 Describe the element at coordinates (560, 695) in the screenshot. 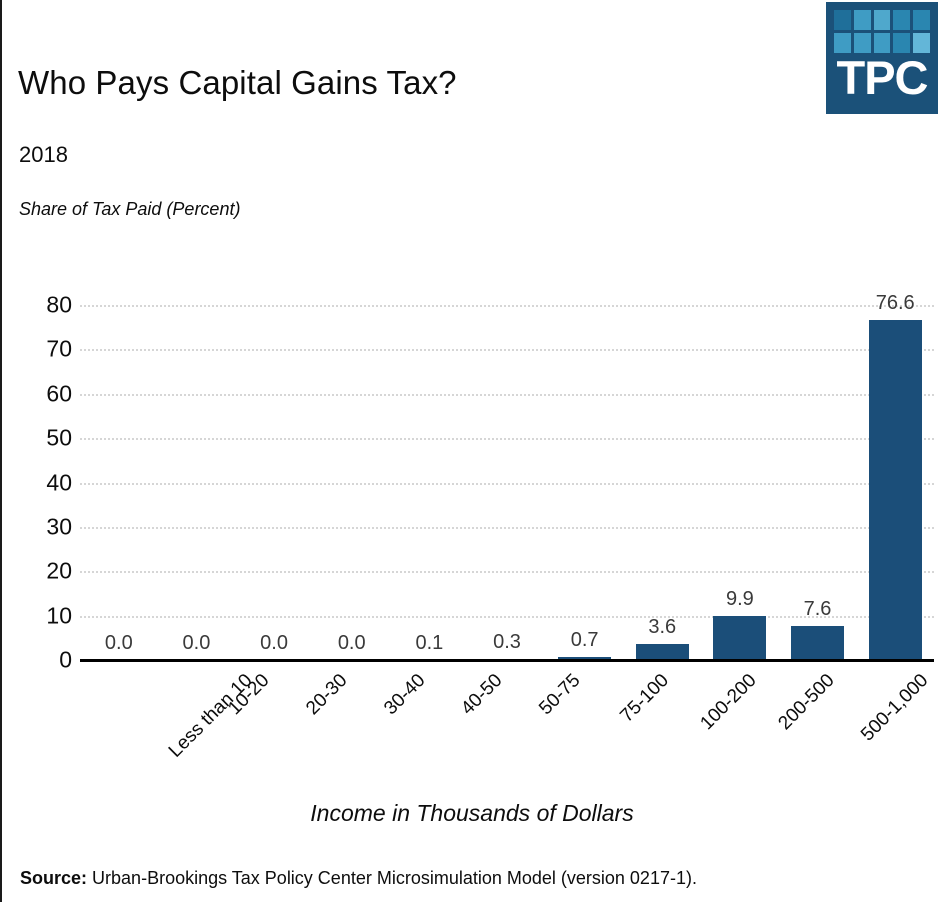

I see `x-axis-tick-label: 50-75` at that location.